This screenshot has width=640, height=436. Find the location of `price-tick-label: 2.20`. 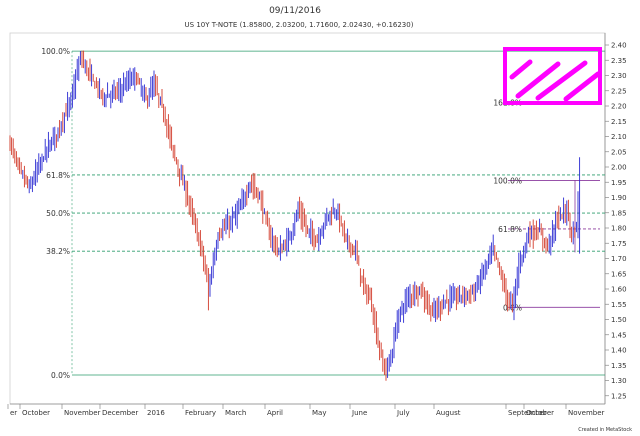

price-tick-label: 2.20 is located at coordinates (619, 107).